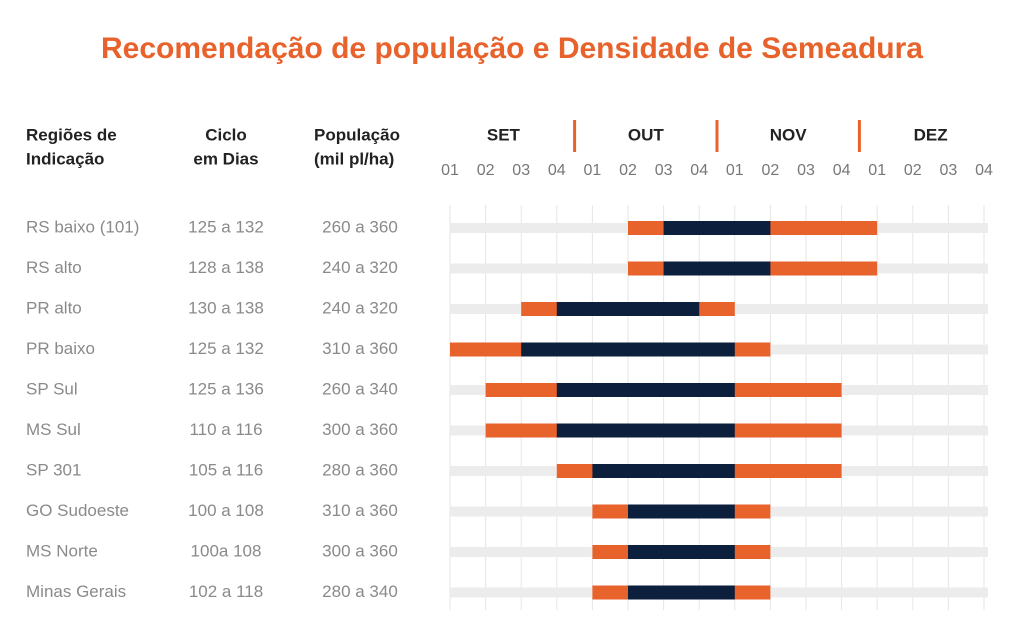  Describe the element at coordinates (226, 134) in the screenshot. I see `header: Ciclo` at that location.